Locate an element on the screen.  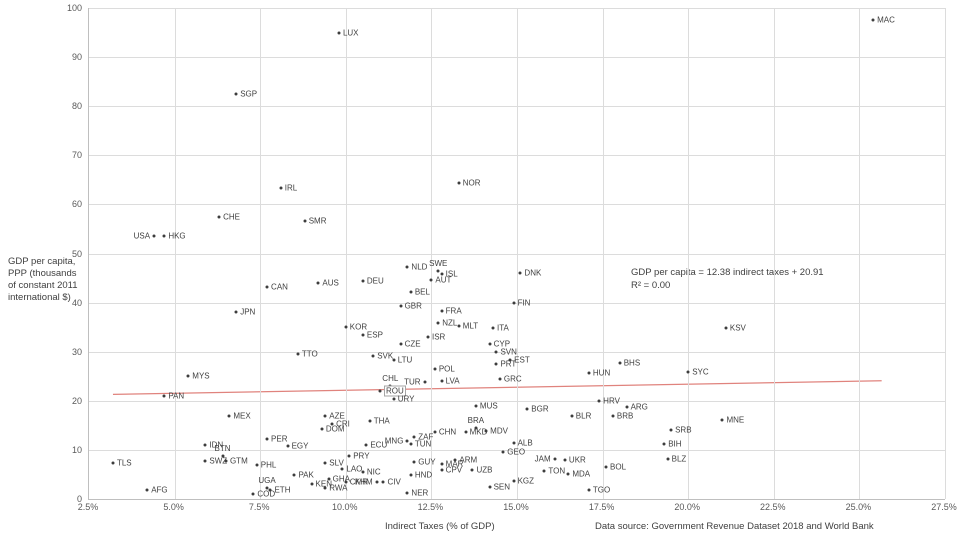
data-point-label: GEO is located at coordinates (516, 452).